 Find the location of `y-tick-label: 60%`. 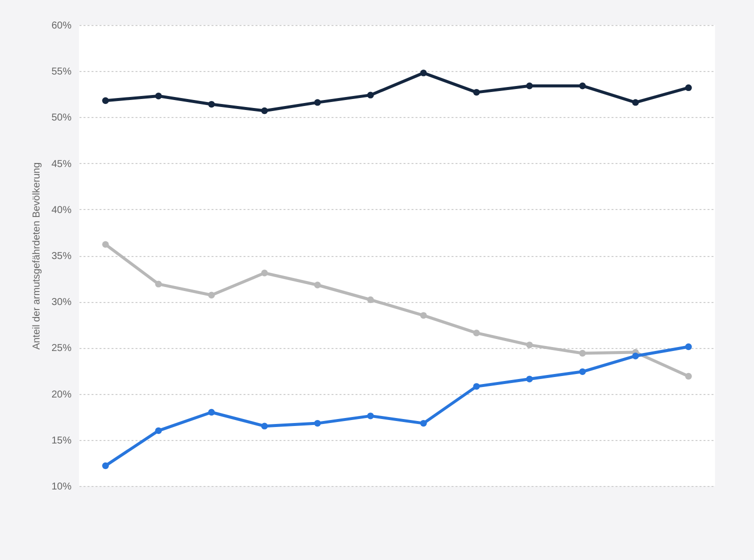

y-tick-label: 60% is located at coordinates (61, 26).